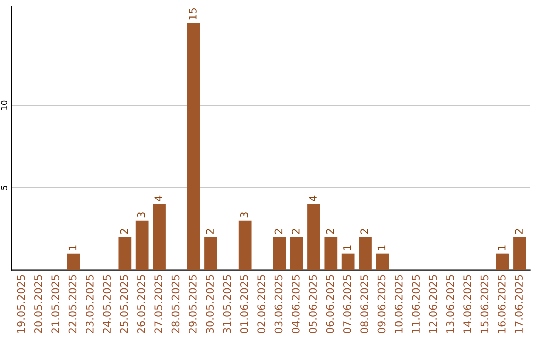  Describe the element at coordinates (210, 304) in the screenshot. I see `x-tick-label: 30.05.2025` at that location.